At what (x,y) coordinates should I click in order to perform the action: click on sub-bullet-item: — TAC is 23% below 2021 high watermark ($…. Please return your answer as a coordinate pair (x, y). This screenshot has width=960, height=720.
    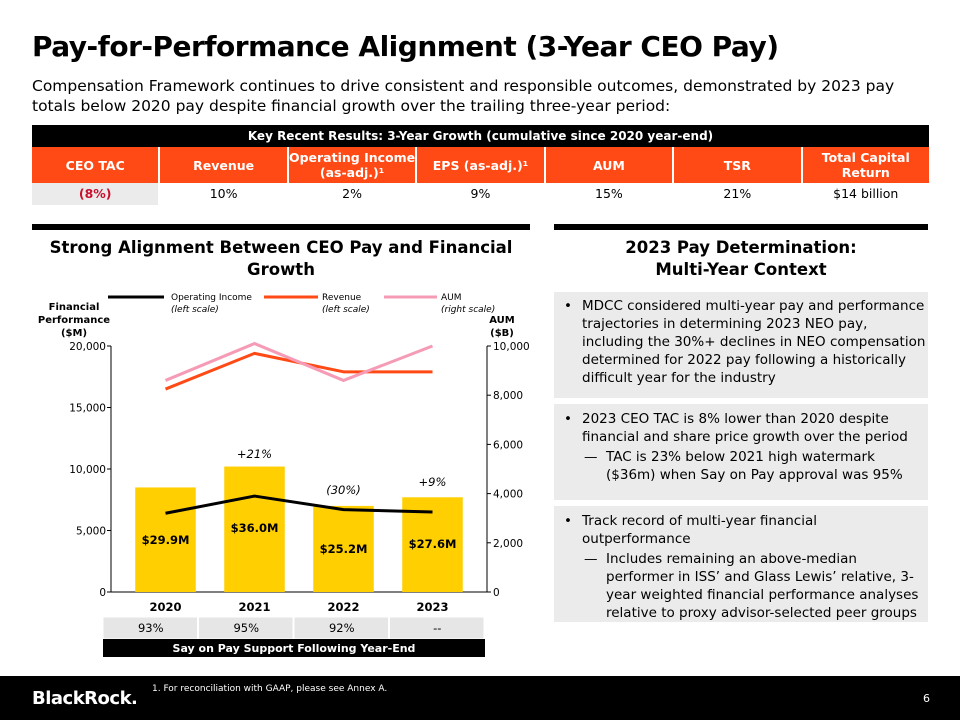
    Looking at the image, I should click on (743, 466).